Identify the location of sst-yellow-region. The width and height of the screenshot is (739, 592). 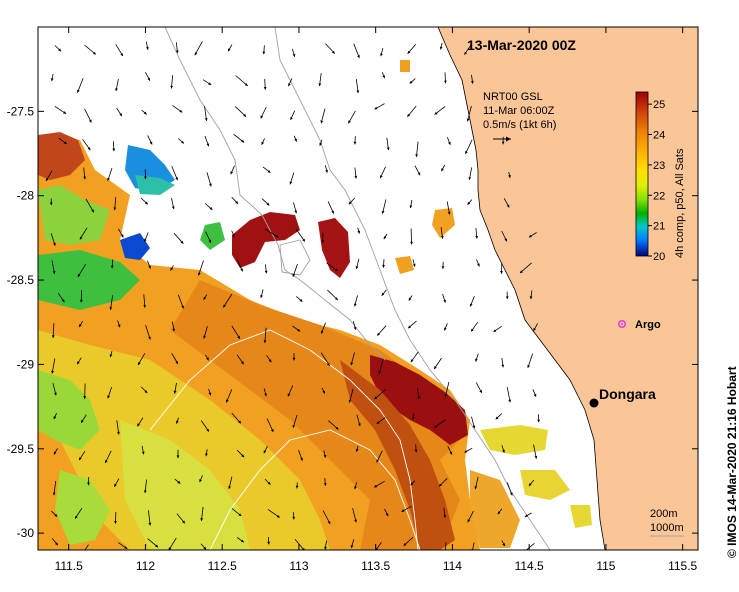
(184, 440).